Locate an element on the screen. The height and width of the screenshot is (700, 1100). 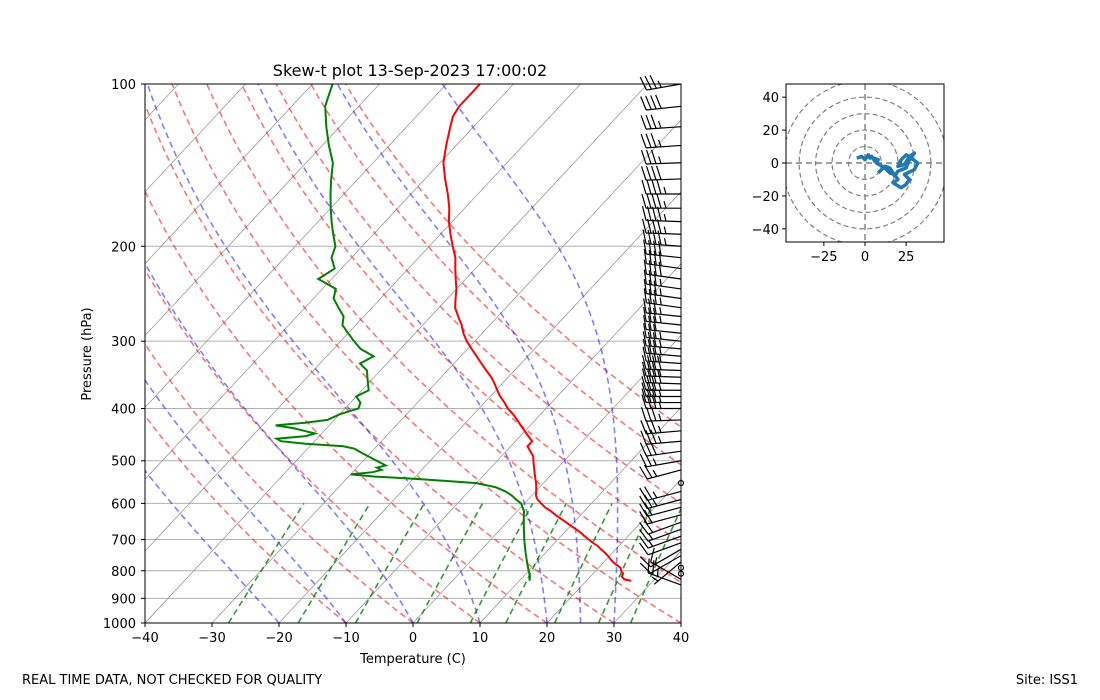
y-tick-label: 300 is located at coordinates (123, 342).